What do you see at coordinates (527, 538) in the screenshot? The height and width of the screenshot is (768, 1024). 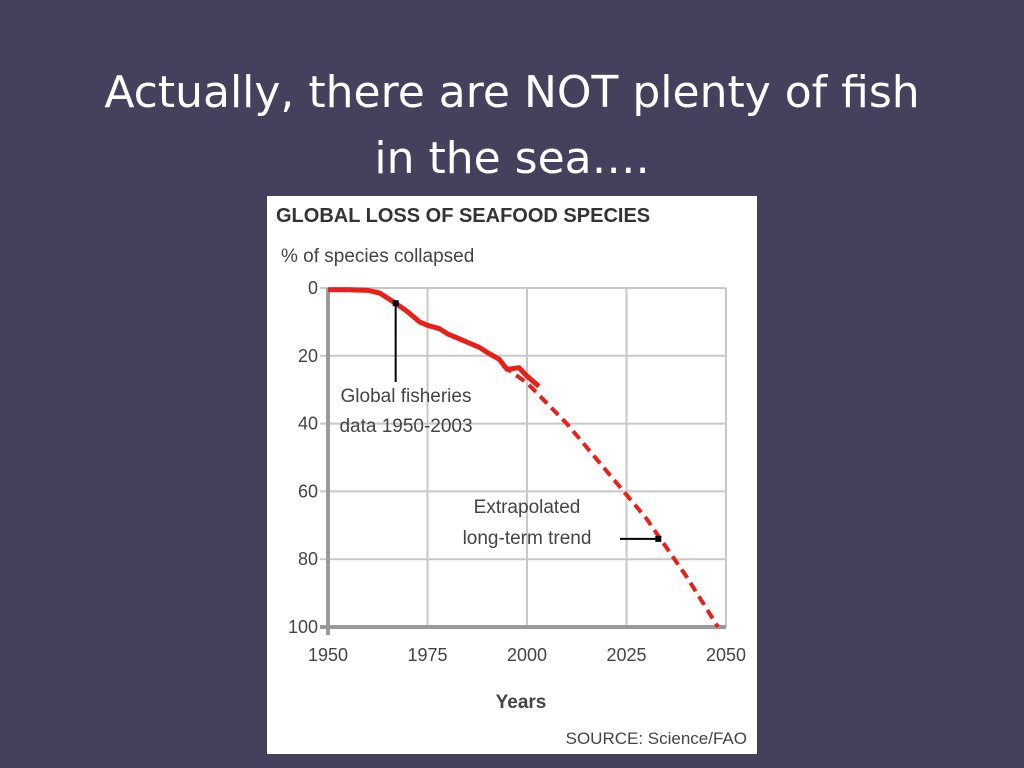 I see `annotation-trend-line-2: long-term trend` at bounding box center [527, 538].